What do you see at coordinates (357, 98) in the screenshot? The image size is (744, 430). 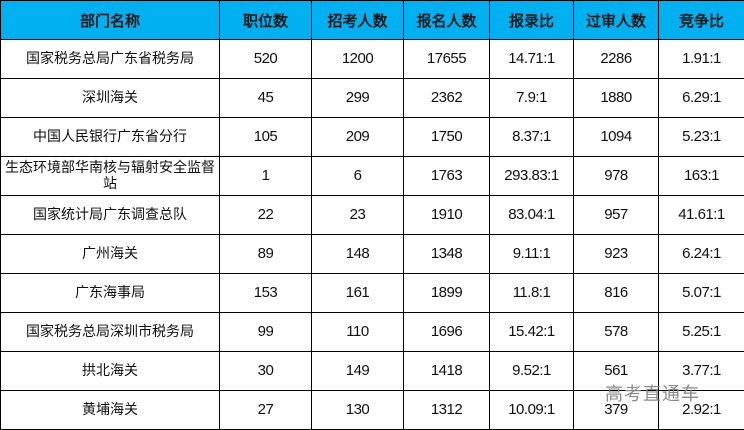 I see `value-cell: 299` at bounding box center [357, 98].